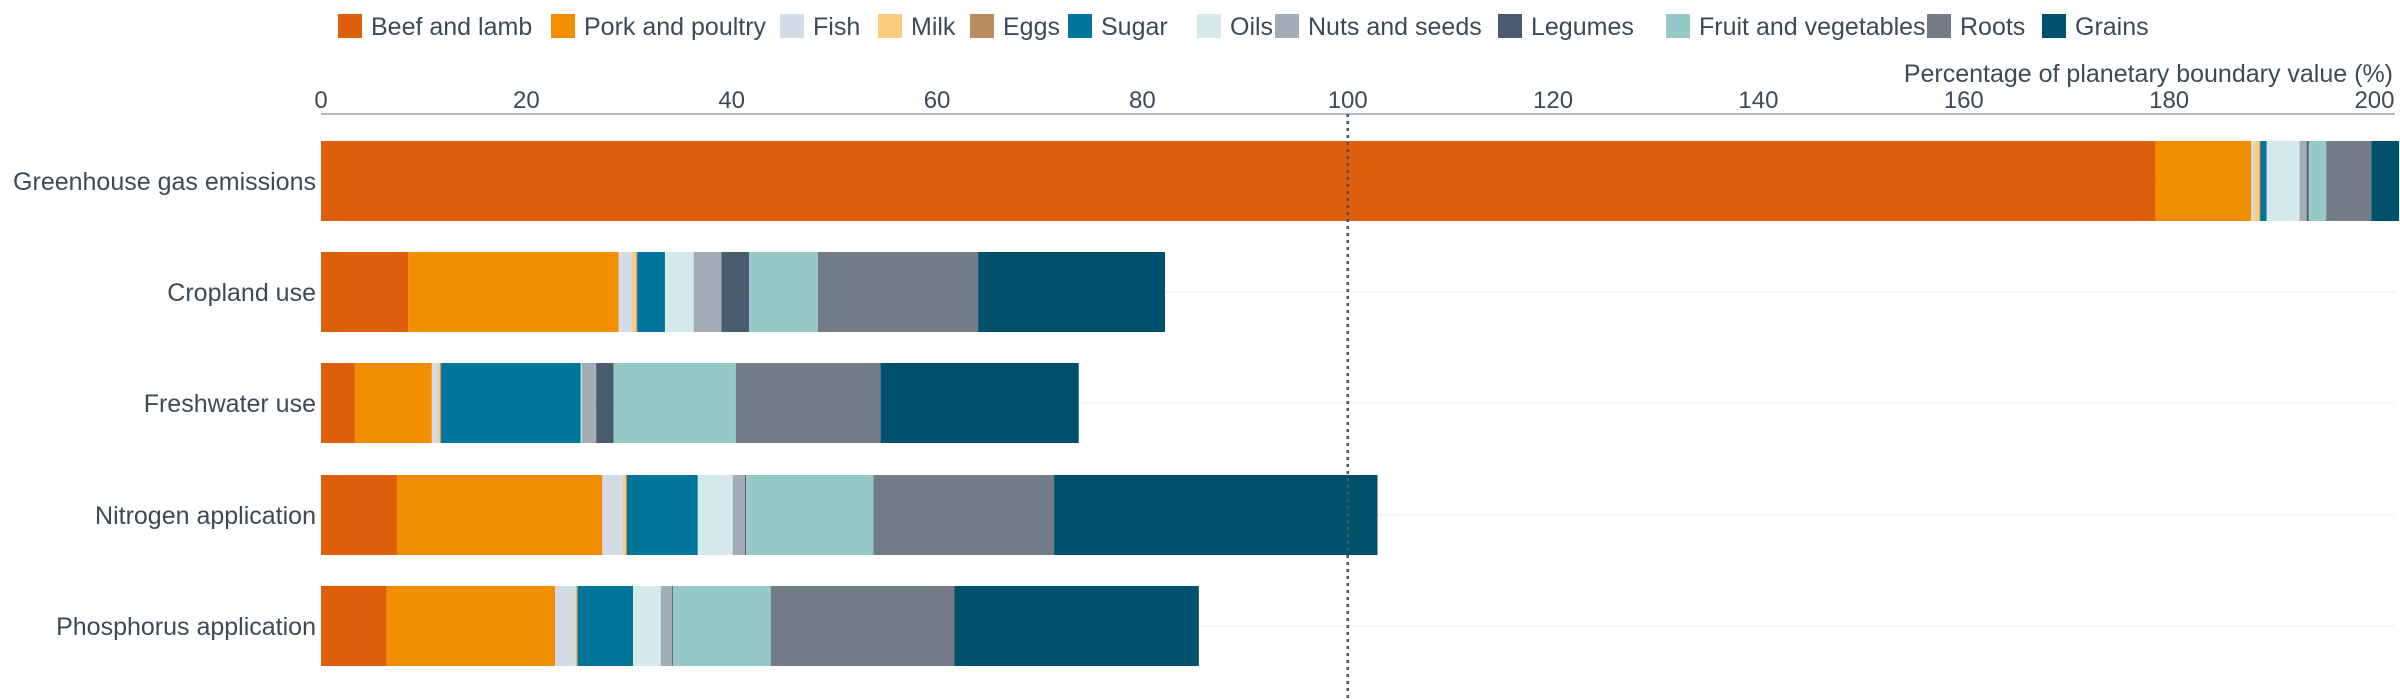  I want to click on x-tick-label-5: 100, so click(1348, 100).